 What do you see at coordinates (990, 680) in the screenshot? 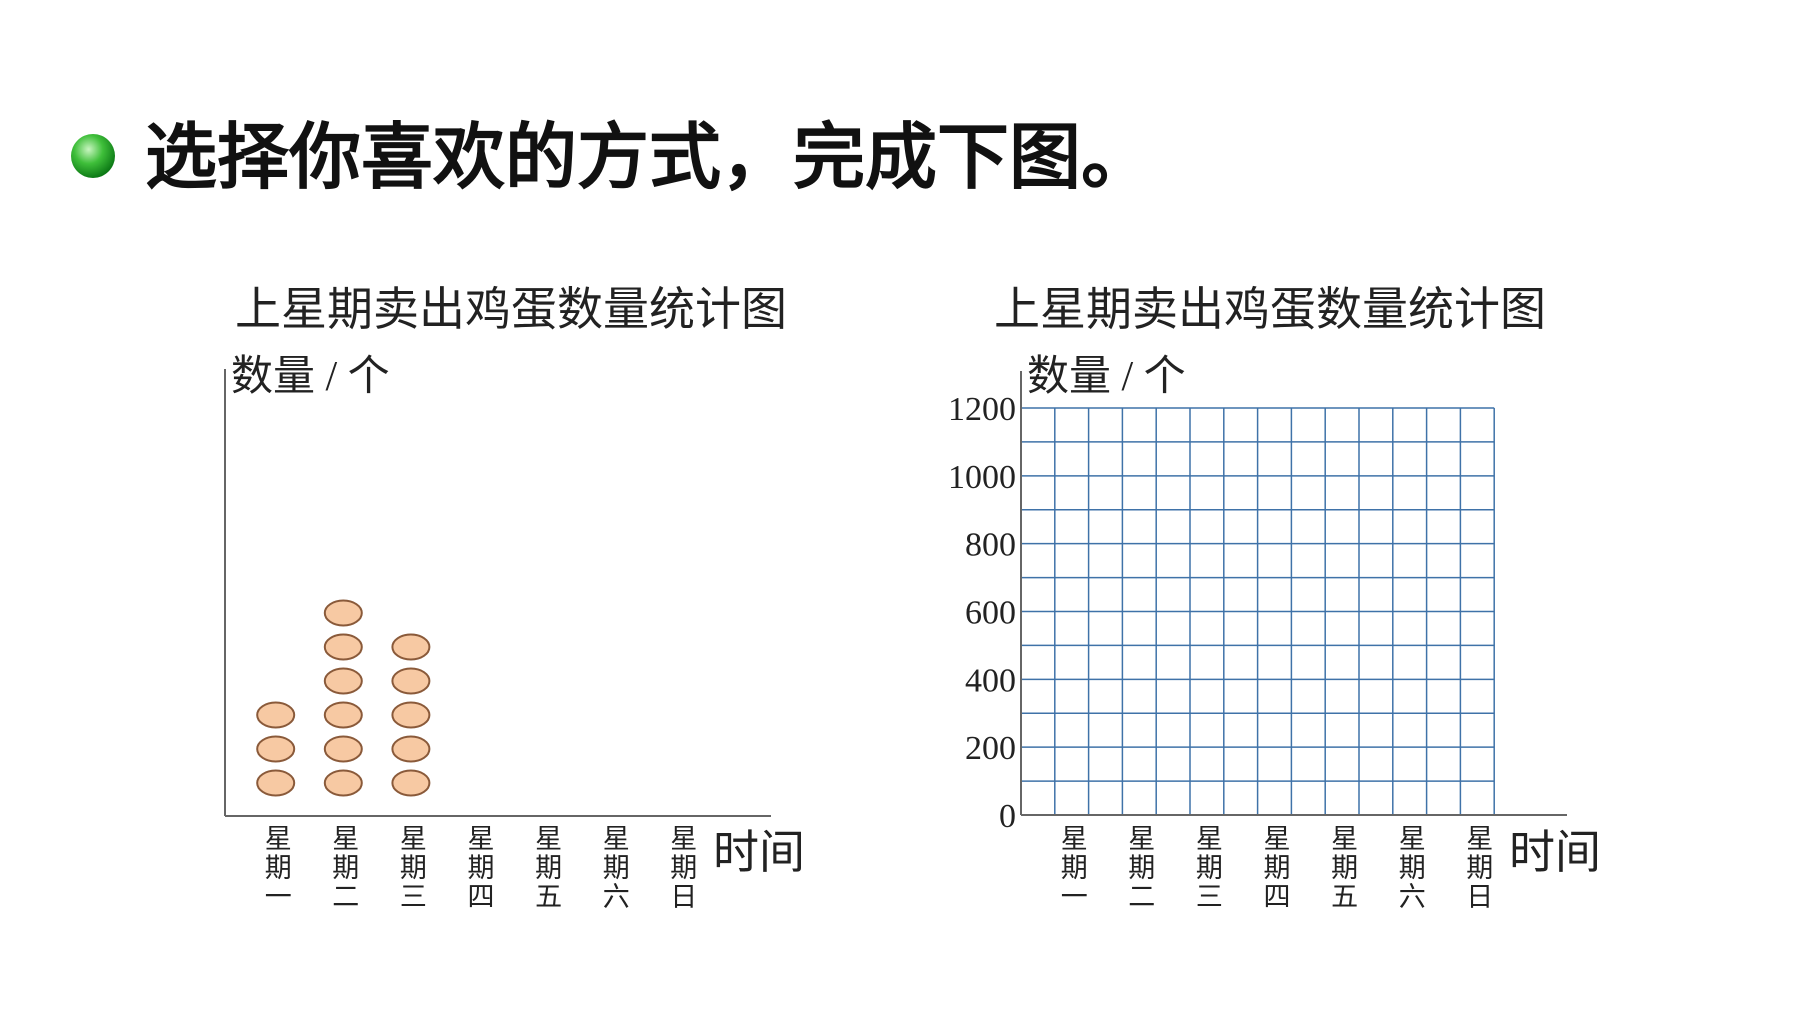
I see `y-tick-label: 400` at bounding box center [990, 680].